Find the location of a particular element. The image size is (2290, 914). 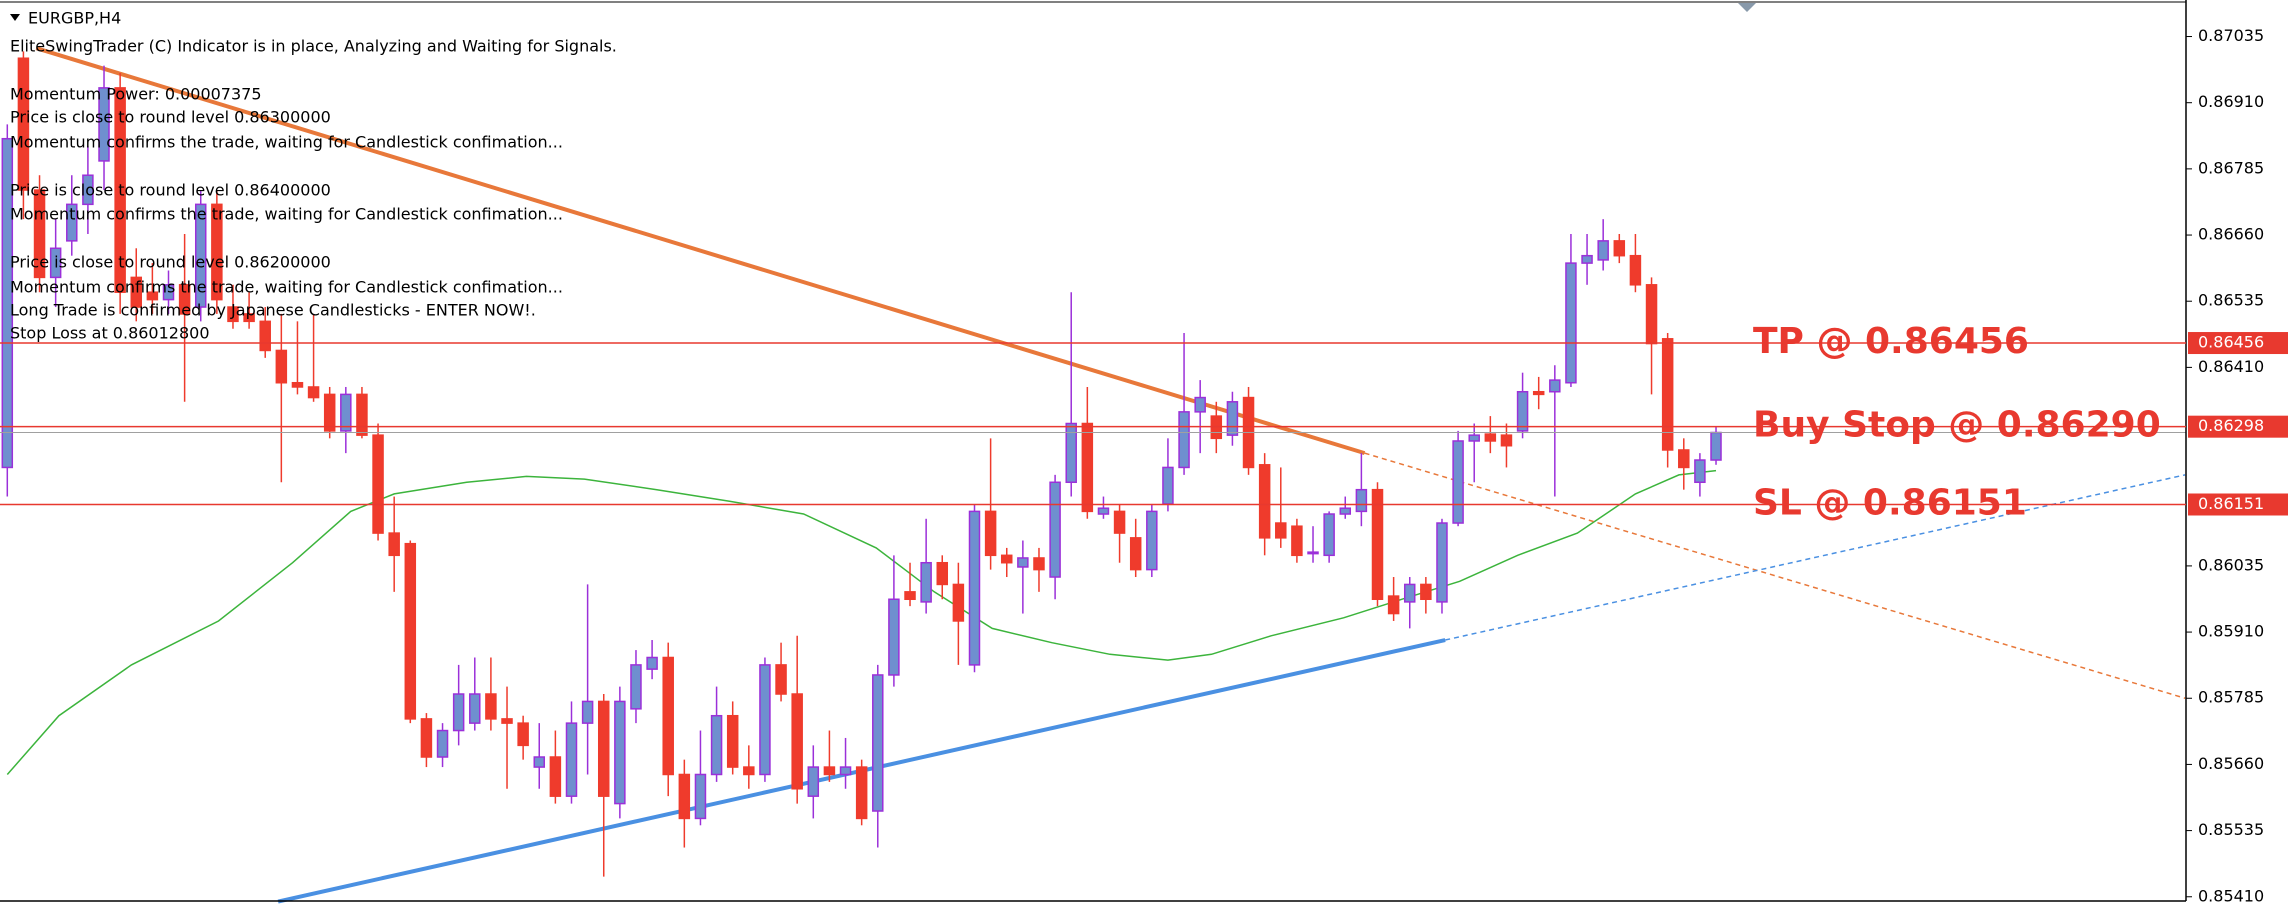

y-tick-label: 0.85660 is located at coordinates (2231, 763).